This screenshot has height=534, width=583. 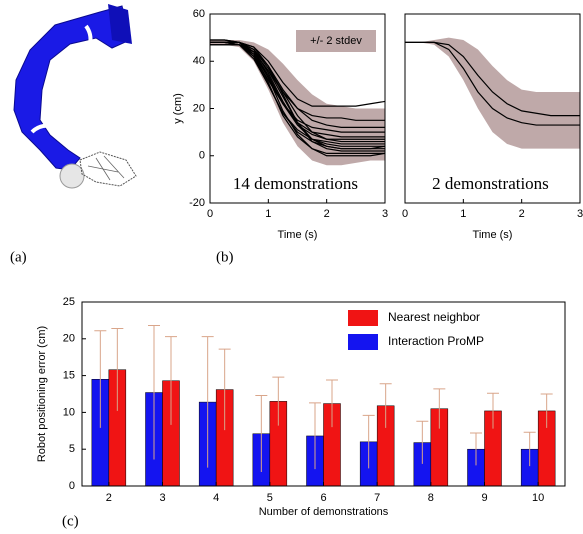 What do you see at coordinates (225, 257) in the screenshot?
I see `panel-label: (b)` at bounding box center [225, 257].